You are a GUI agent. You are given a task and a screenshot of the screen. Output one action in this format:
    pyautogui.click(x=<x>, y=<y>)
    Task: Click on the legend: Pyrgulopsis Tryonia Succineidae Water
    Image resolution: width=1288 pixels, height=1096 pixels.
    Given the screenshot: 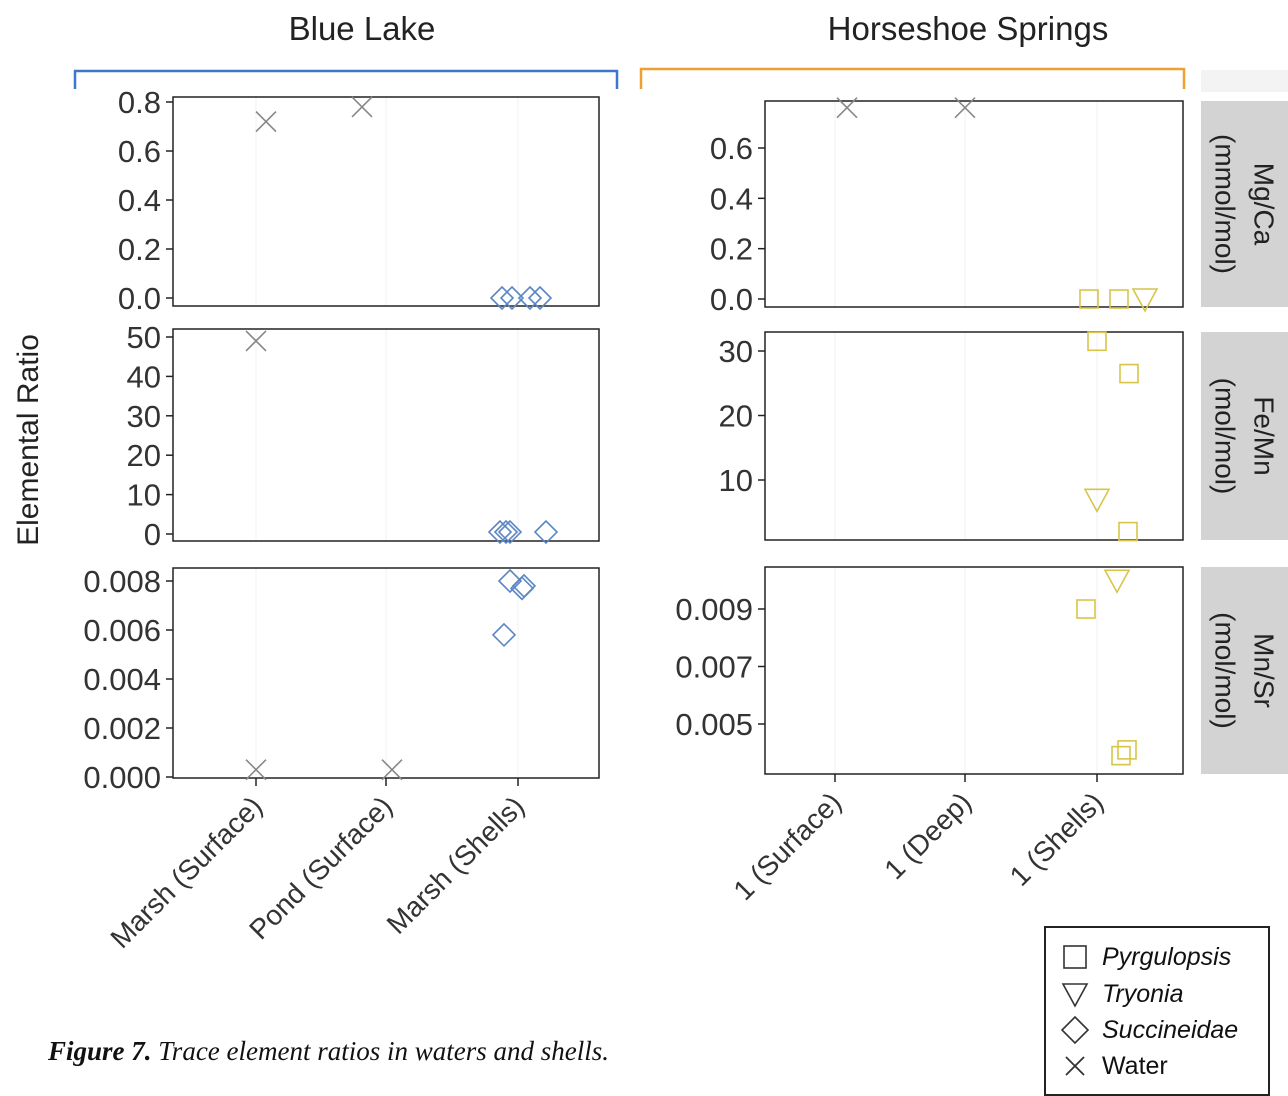 What is the action you would take?
    pyautogui.click(x=1157, y=1011)
    